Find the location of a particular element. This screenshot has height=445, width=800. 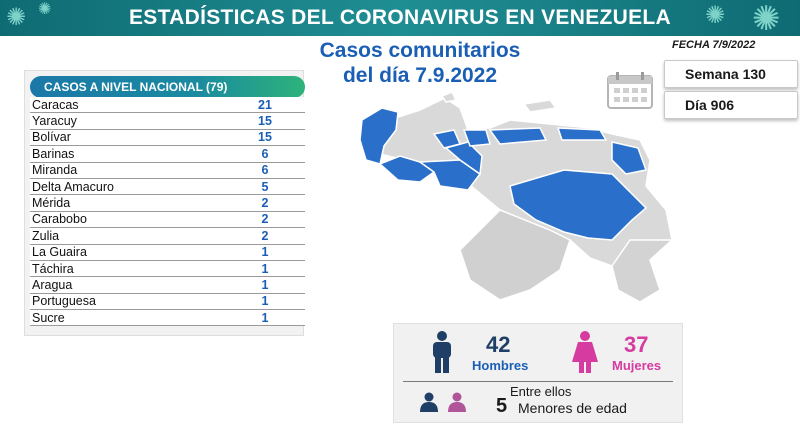

menores-label: Menores de edad is located at coordinates (572, 408).